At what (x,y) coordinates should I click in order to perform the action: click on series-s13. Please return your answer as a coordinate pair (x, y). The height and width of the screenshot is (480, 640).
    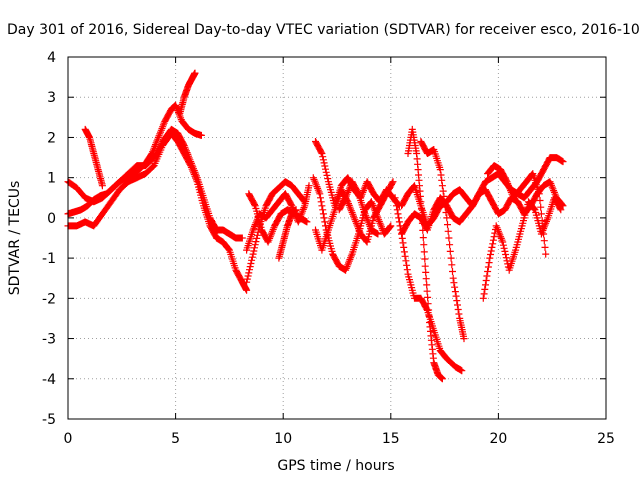
    Looking at the image, I should click on (358, 208).